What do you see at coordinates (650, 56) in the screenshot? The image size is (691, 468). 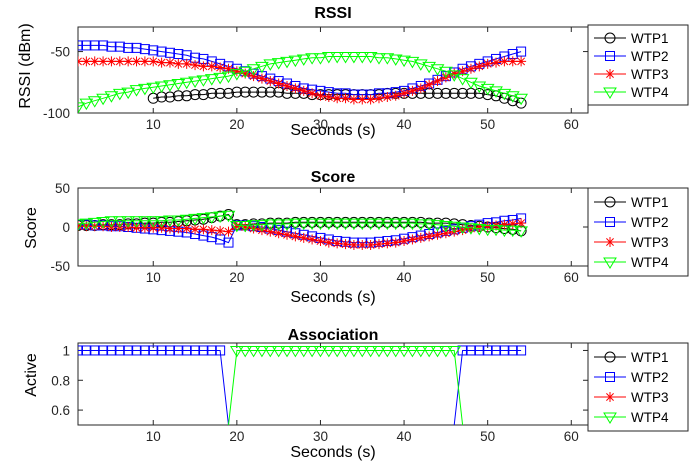 I see `rssi-legend-label: WTP2` at bounding box center [650, 56].